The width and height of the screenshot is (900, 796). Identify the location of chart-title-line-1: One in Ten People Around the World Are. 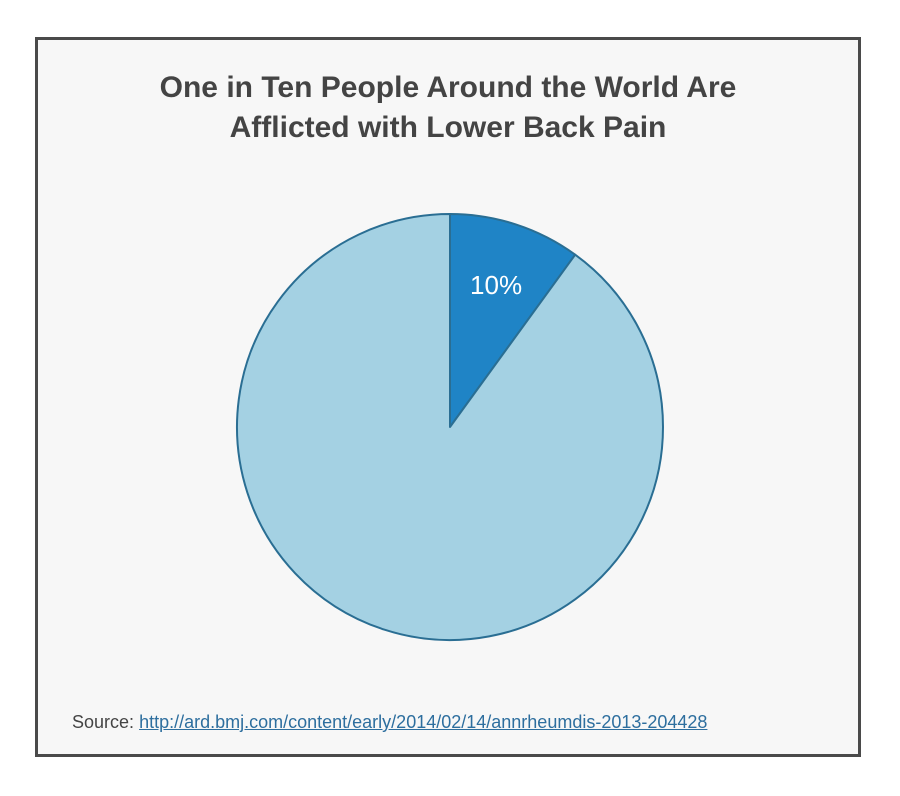
(448, 87).